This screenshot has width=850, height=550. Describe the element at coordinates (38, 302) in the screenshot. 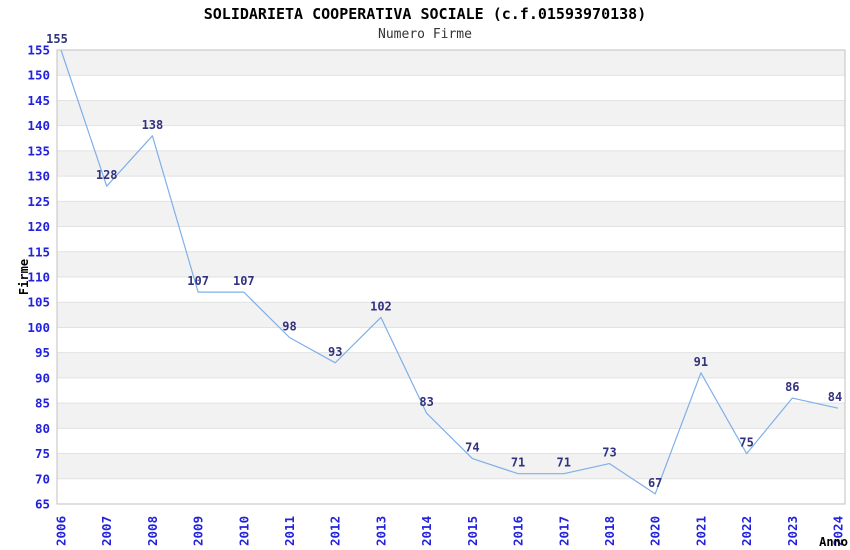

I see `y-tick-label: 105` at that location.